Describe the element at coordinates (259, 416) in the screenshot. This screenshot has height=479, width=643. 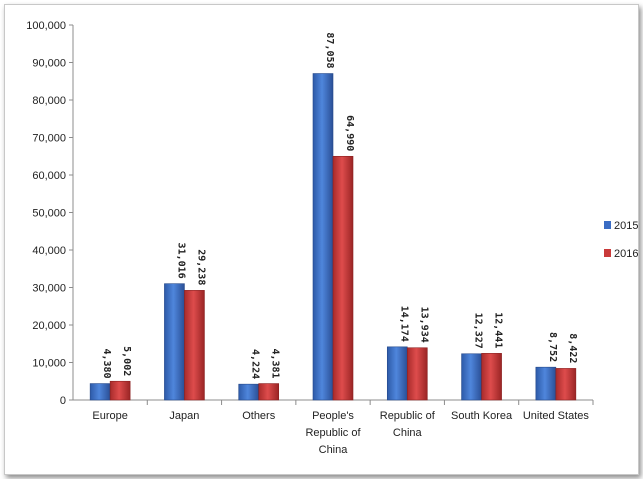
I see `x-tick-label: Others` at that location.